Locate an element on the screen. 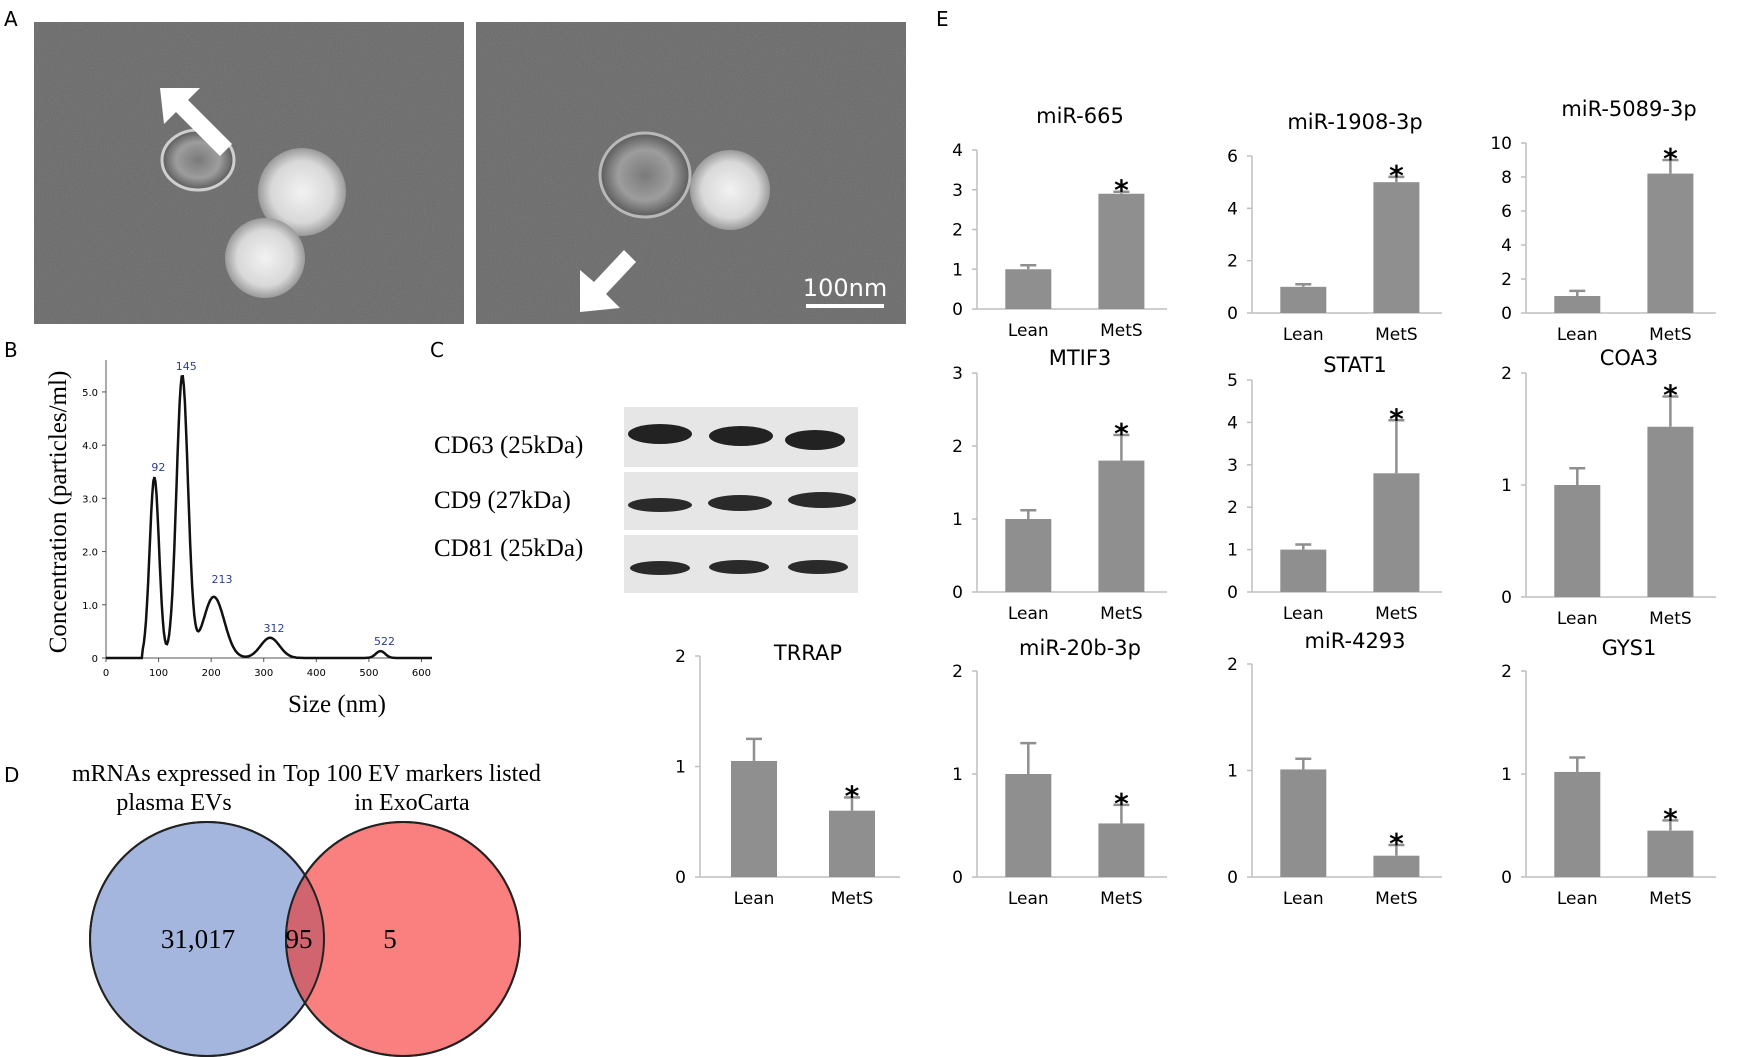 The image size is (1749, 1057). panel-label-d: D is located at coordinates (11, 775).